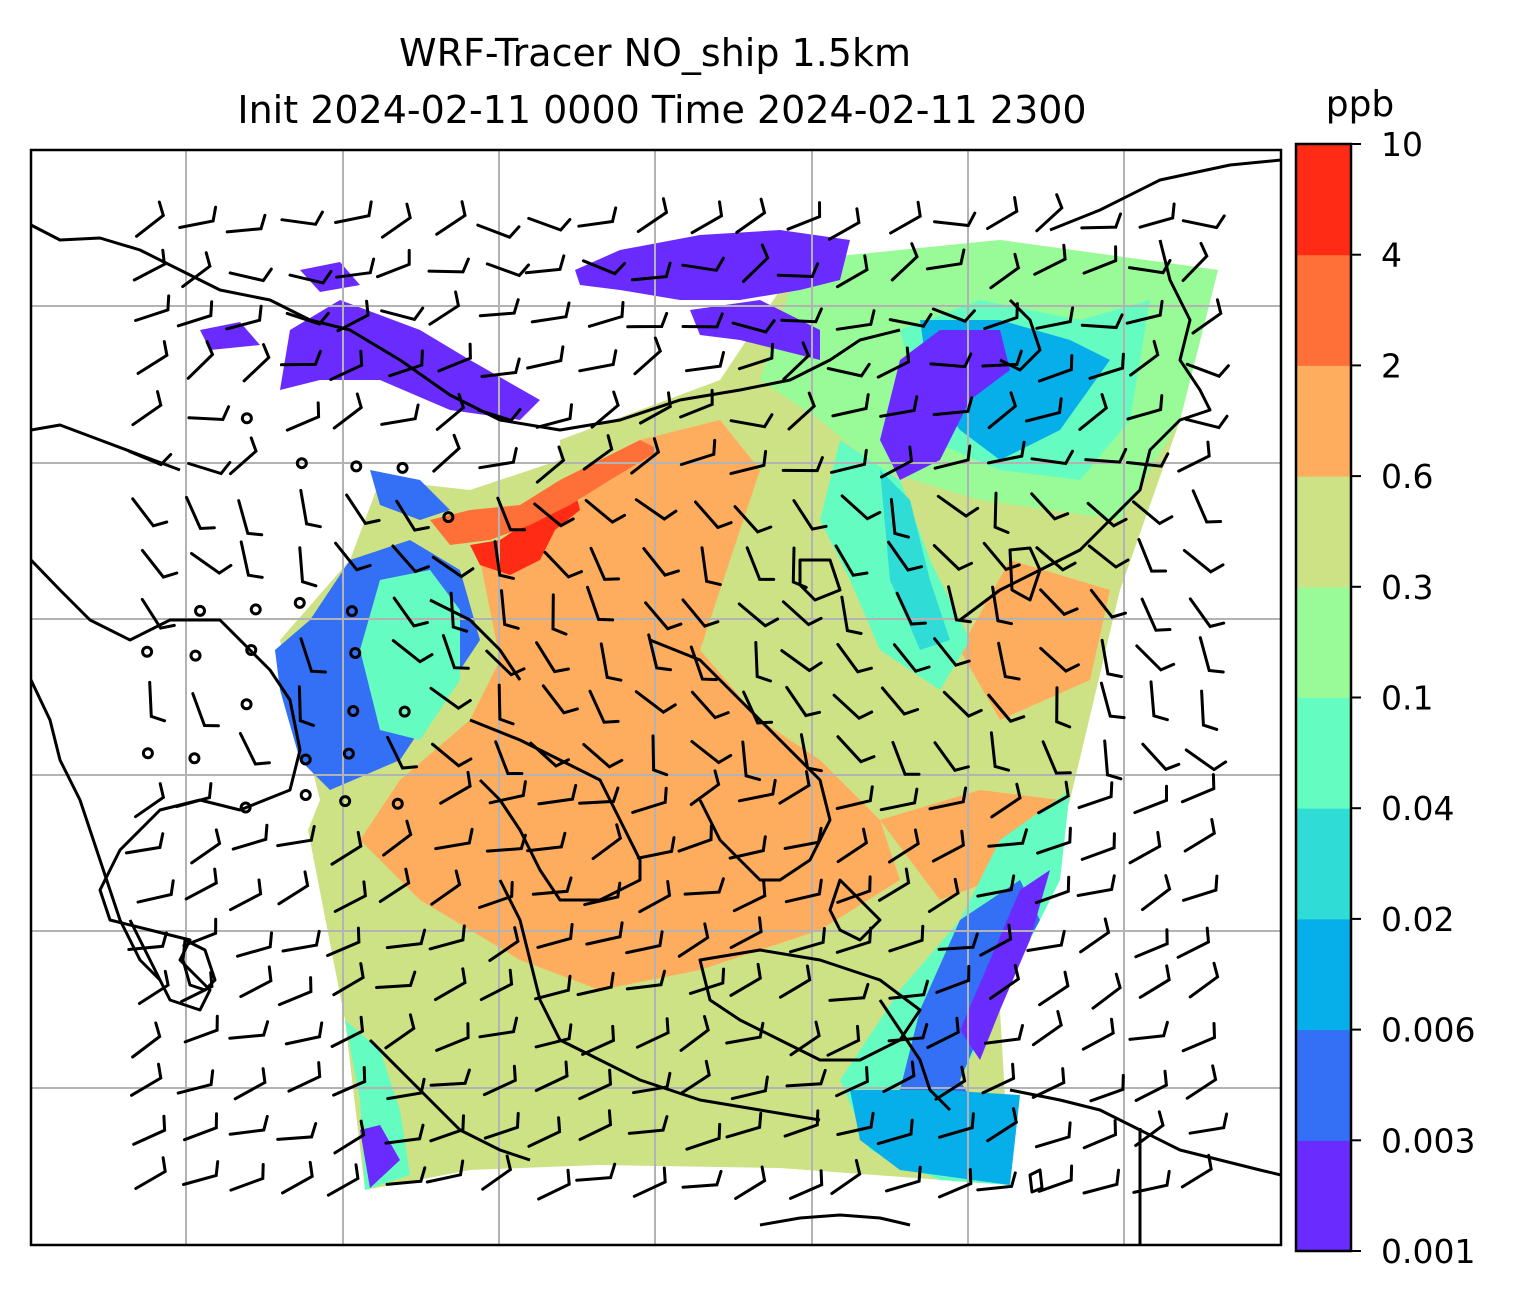  Describe the element at coordinates (835, 1220) in the screenshot. I see `coast-java` at that location.